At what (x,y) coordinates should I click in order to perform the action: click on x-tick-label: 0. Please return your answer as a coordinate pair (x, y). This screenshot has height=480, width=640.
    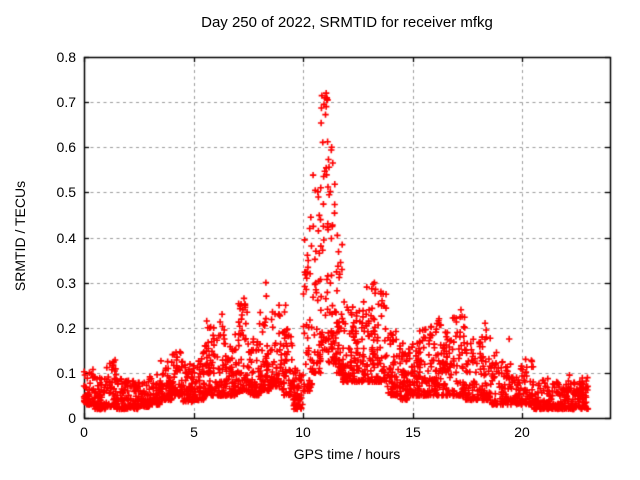
    Looking at the image, I should click on (84, 432).